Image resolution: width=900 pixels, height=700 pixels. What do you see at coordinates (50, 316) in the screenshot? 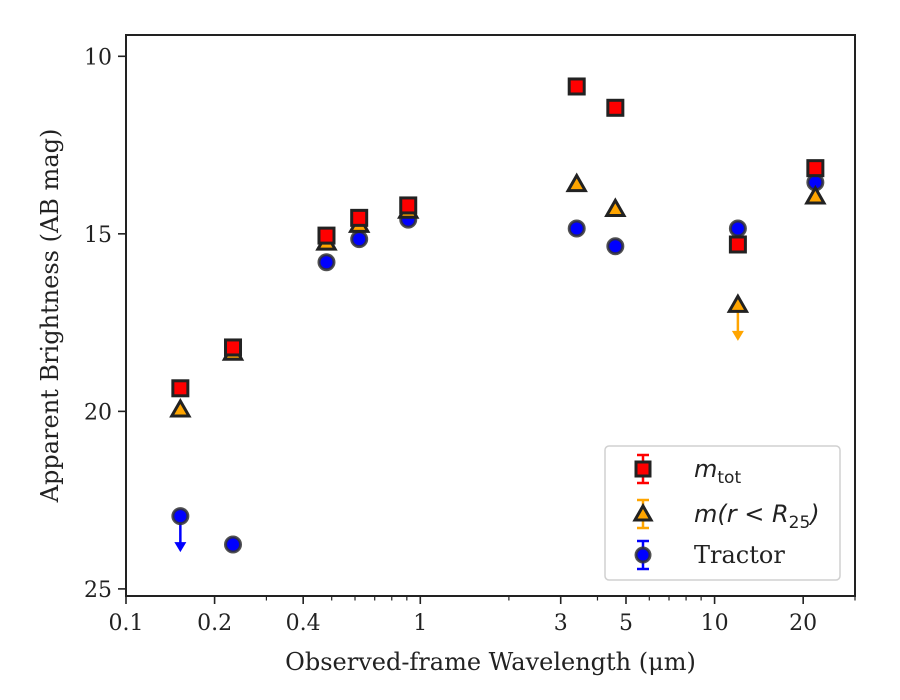
I see `y-axis-label: Apparent Brightness (AB mag)` at bounding box center [50, 316].